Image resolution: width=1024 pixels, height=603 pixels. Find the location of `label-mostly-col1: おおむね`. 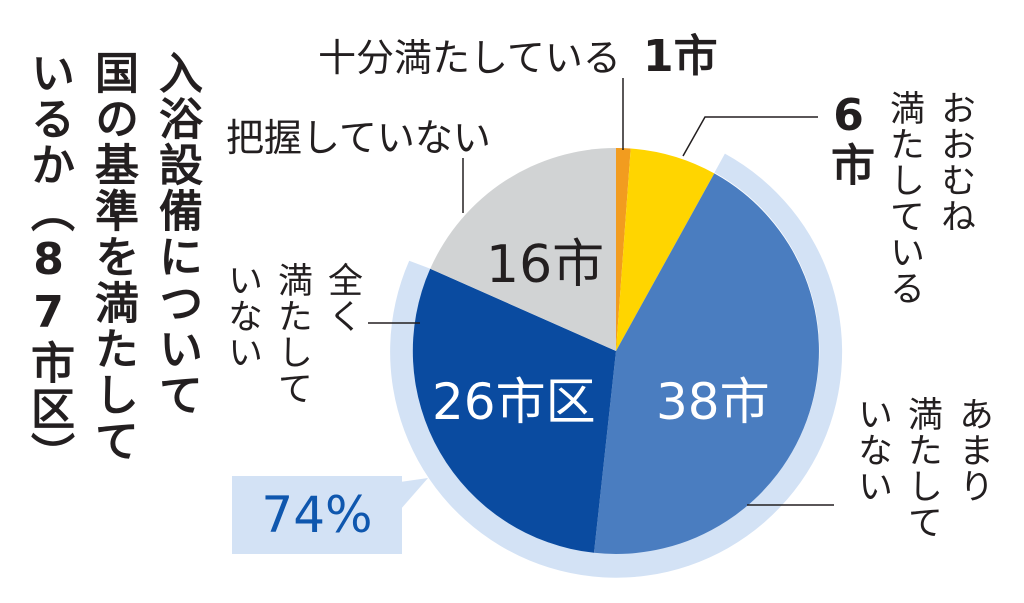

label-mostly-col1: おおむね is located at coordinates (955, 162).